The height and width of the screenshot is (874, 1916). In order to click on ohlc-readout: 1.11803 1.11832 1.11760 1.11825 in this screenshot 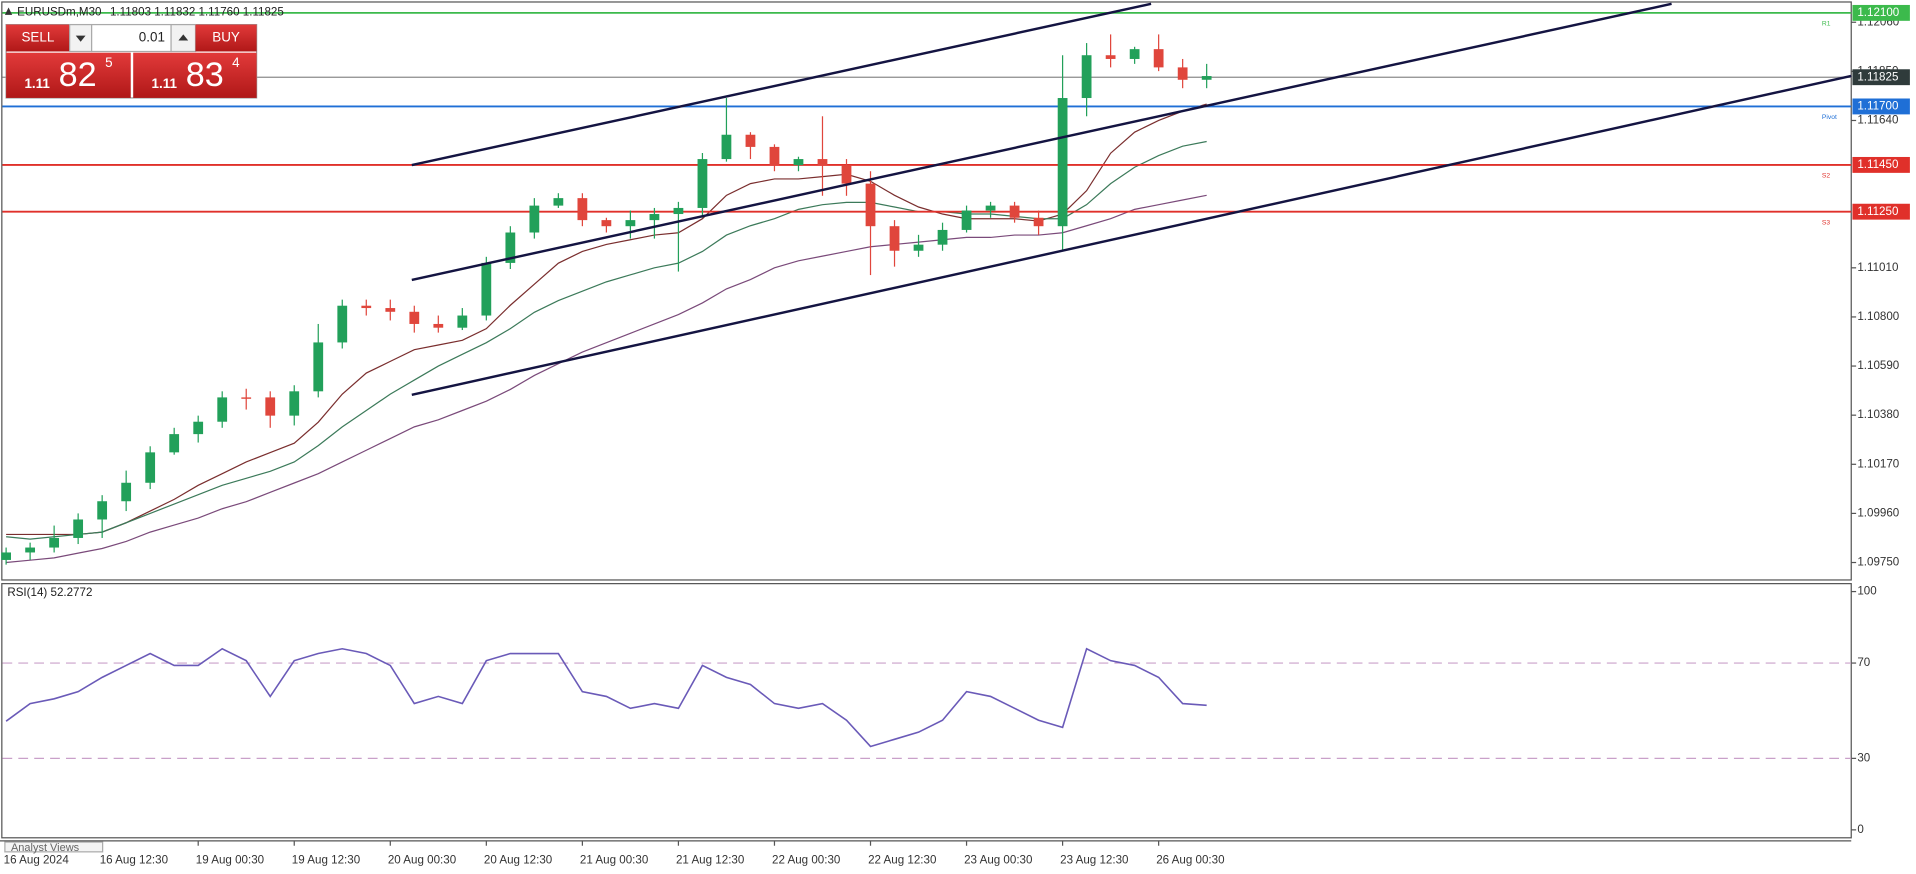, I will do `click(197, 11)`.